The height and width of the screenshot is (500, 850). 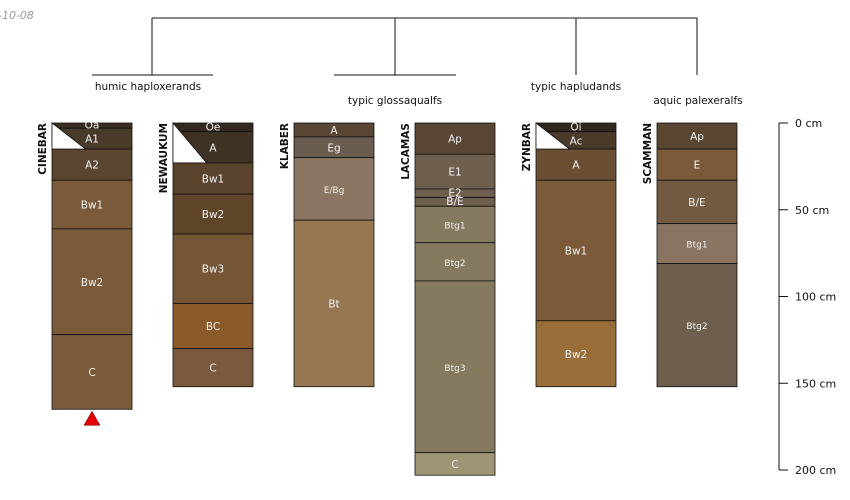 What do you see at coordinates (575, 127) in the screenshot?
I see `horizon-label: Oi` at bounding box center [575, 127].